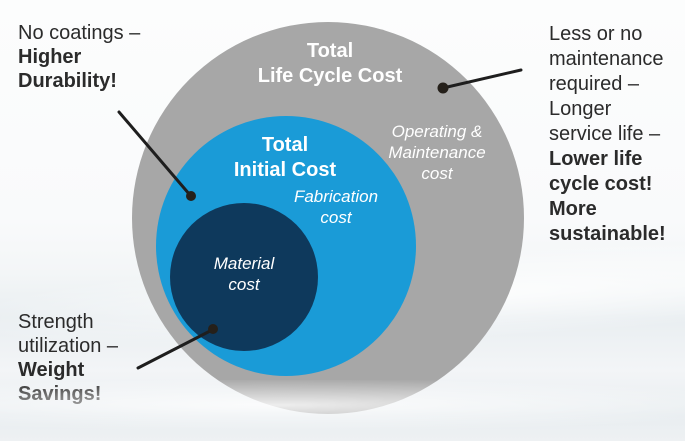  Describe the element at coordinates (285, 170) in the screenshot. I see `initial-cost-title-line2: Initial Cost` at that location.